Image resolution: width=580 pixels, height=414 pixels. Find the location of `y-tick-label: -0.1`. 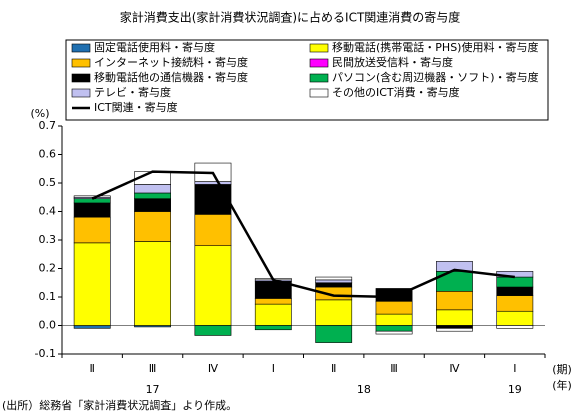

y-tick-label: -0.1 is located at coordinates (45, 353).